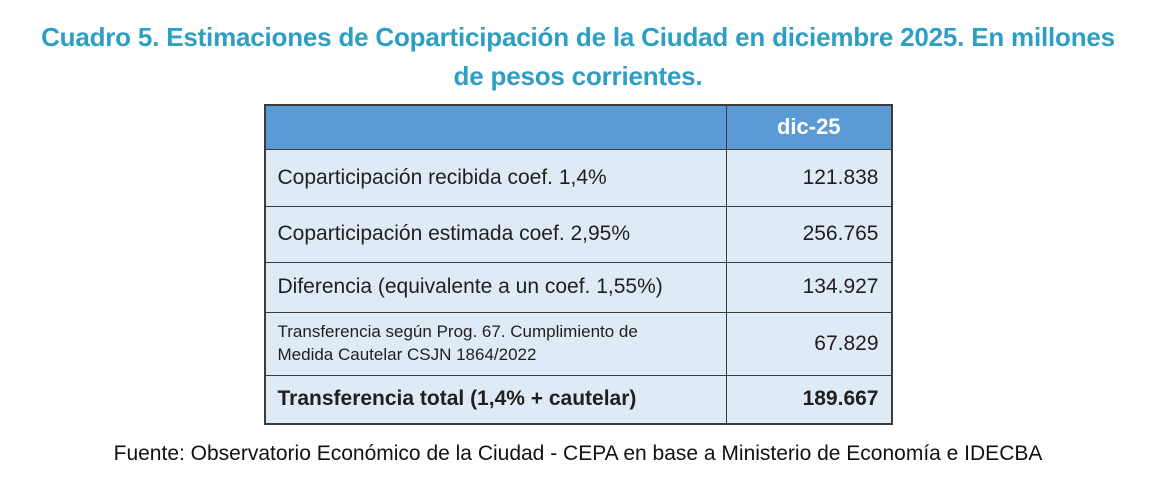 This screenshot has height=482, width=1156. What do you see at coordinates (495, 234) in the screenshot?
I see `row-label: Coparticipación estimada coef. 2,95%` at bounding box center [495, 234].